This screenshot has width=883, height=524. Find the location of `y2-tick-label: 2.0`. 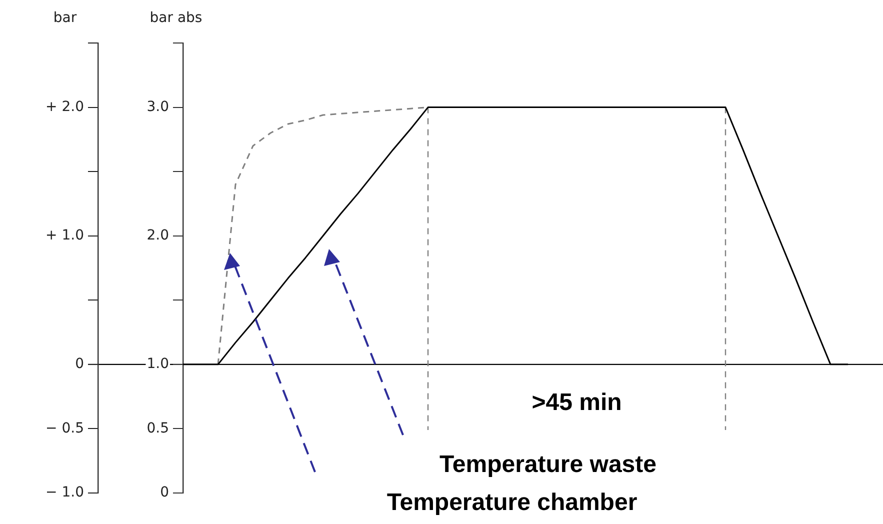

y2-tick-label: 2.0 is located at coordinates (157, 236).